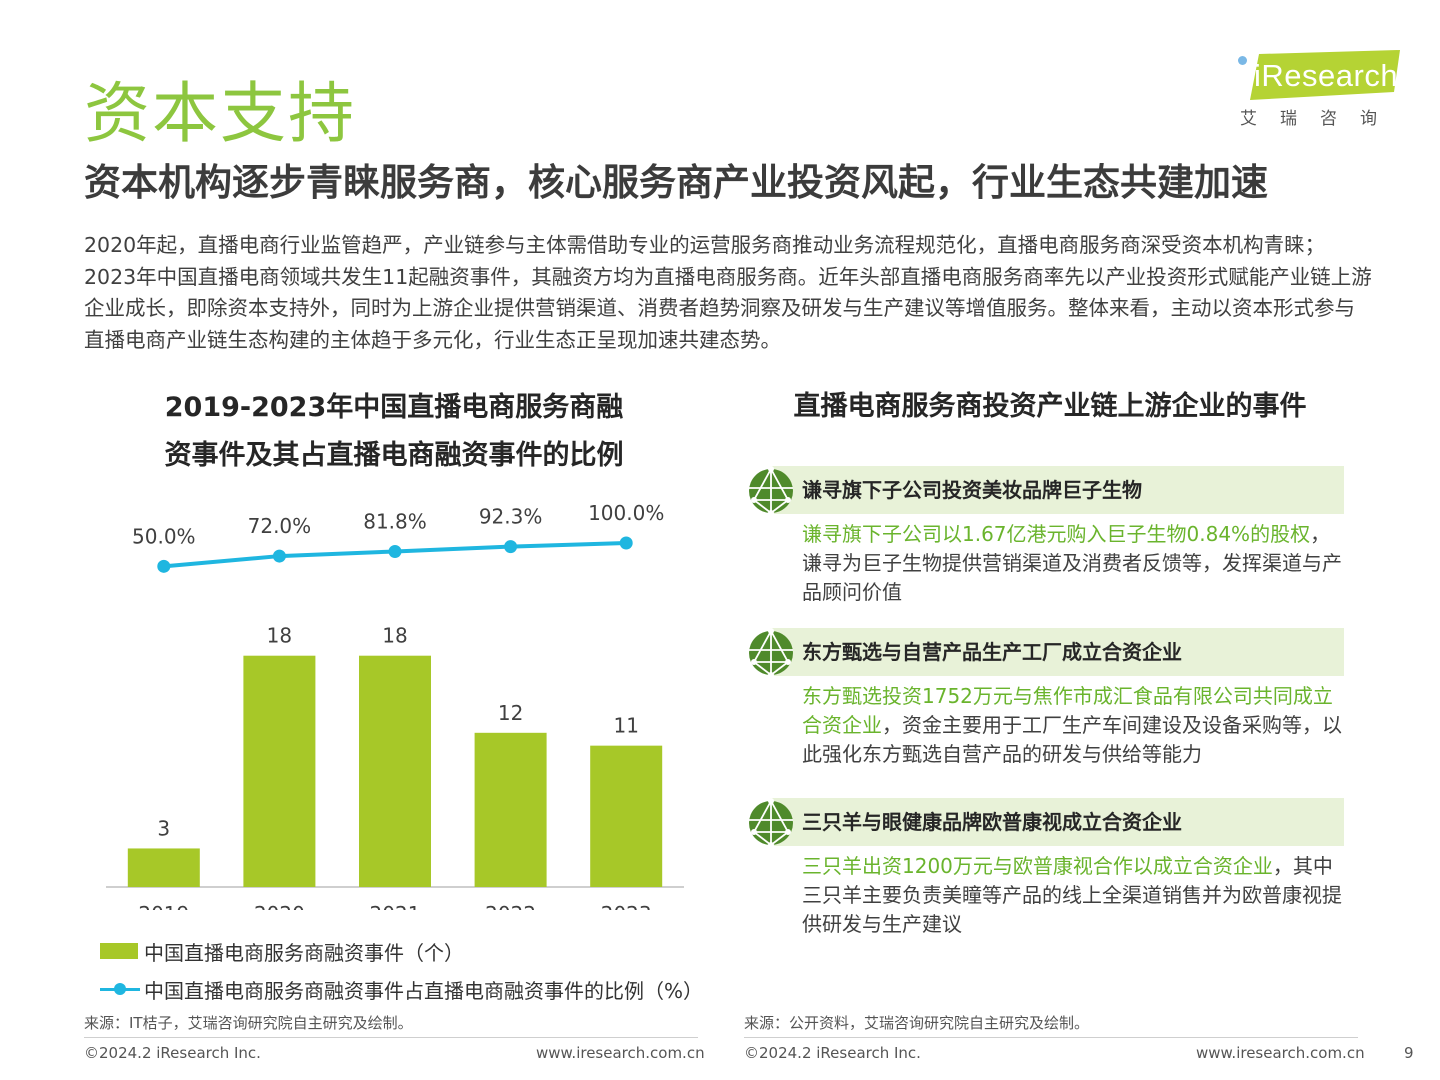 The height and width of the screenshot is (1080, 1440). What do you see at coordinates (163, 828) in the screenshot?
I see `bar-label-2019: 3` at bounding box center [163, 828].